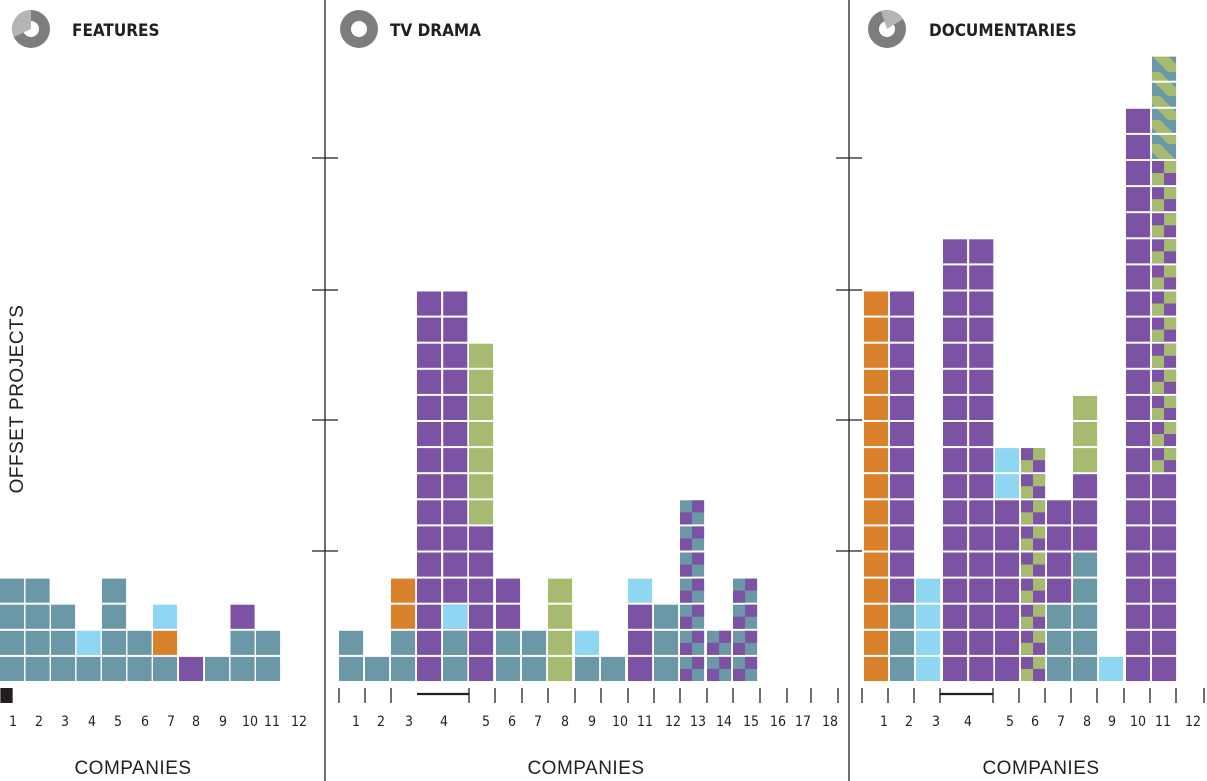 This screenshot has width=1207, height=781. Describe the element at coordinates (65, 722) in the screenshot. I see `x-tick-label: 3` at that location.